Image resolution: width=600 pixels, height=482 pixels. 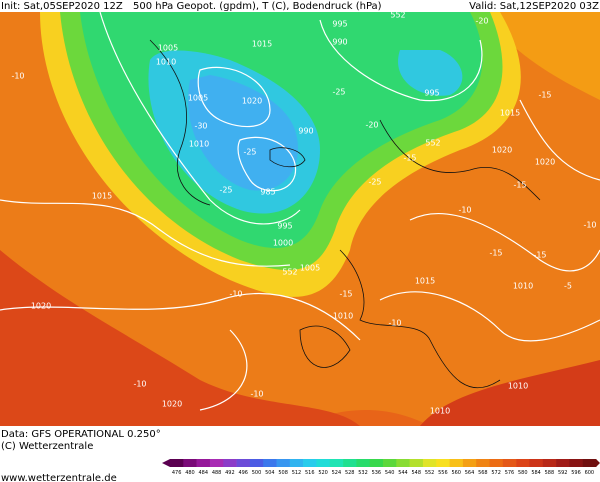 I want to click on website: www.wetterzentrale.de, so click(x=59, y=477).